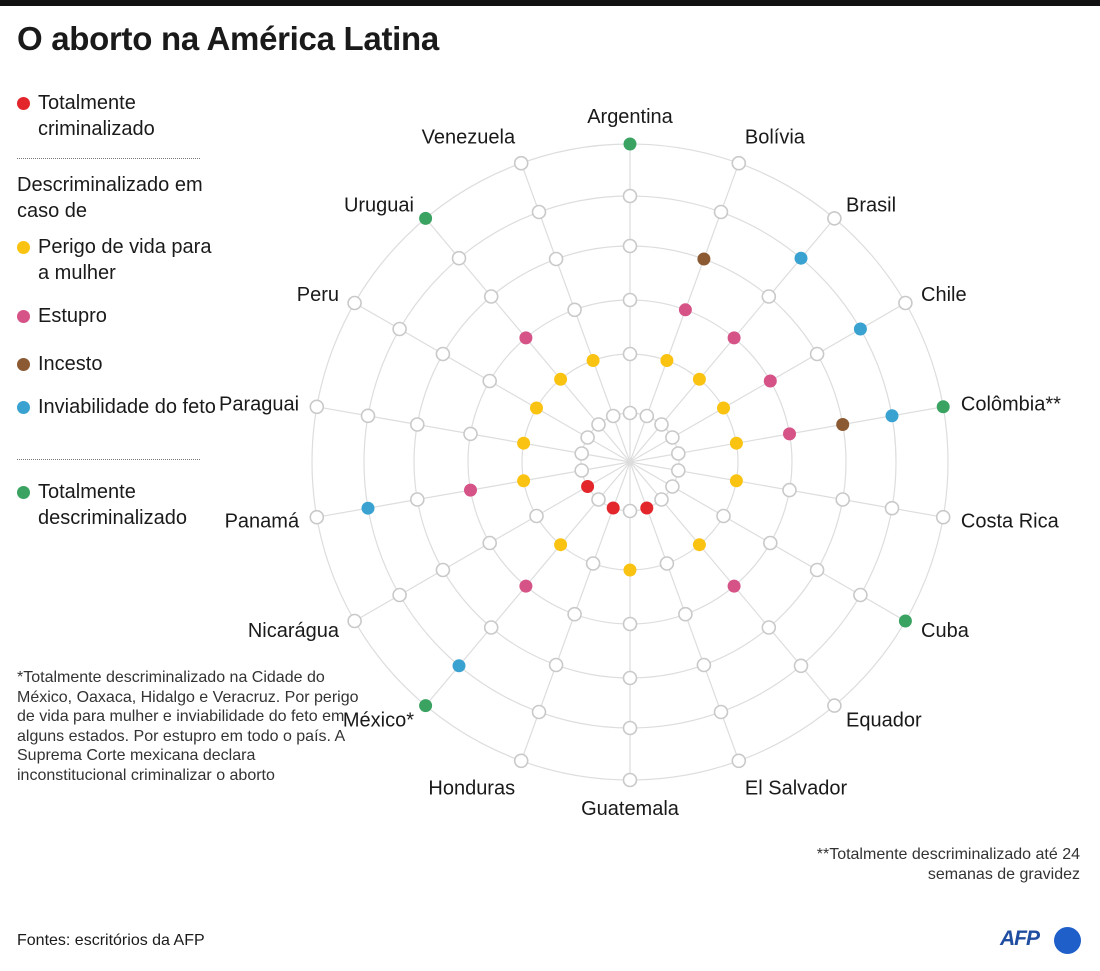 The height and width of the screenshot is (971, 1100). Describe the element at coordinates (1011, 405) in the screenshot. I see `country-label: Colômbia**` at that location.